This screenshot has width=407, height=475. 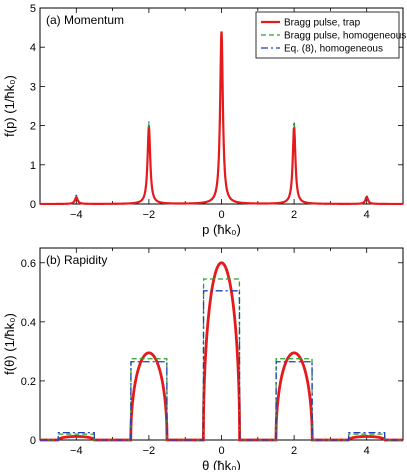 I want to click on legend-entry-trap: Bragg pulse, trap, so click(x=322, y=23).